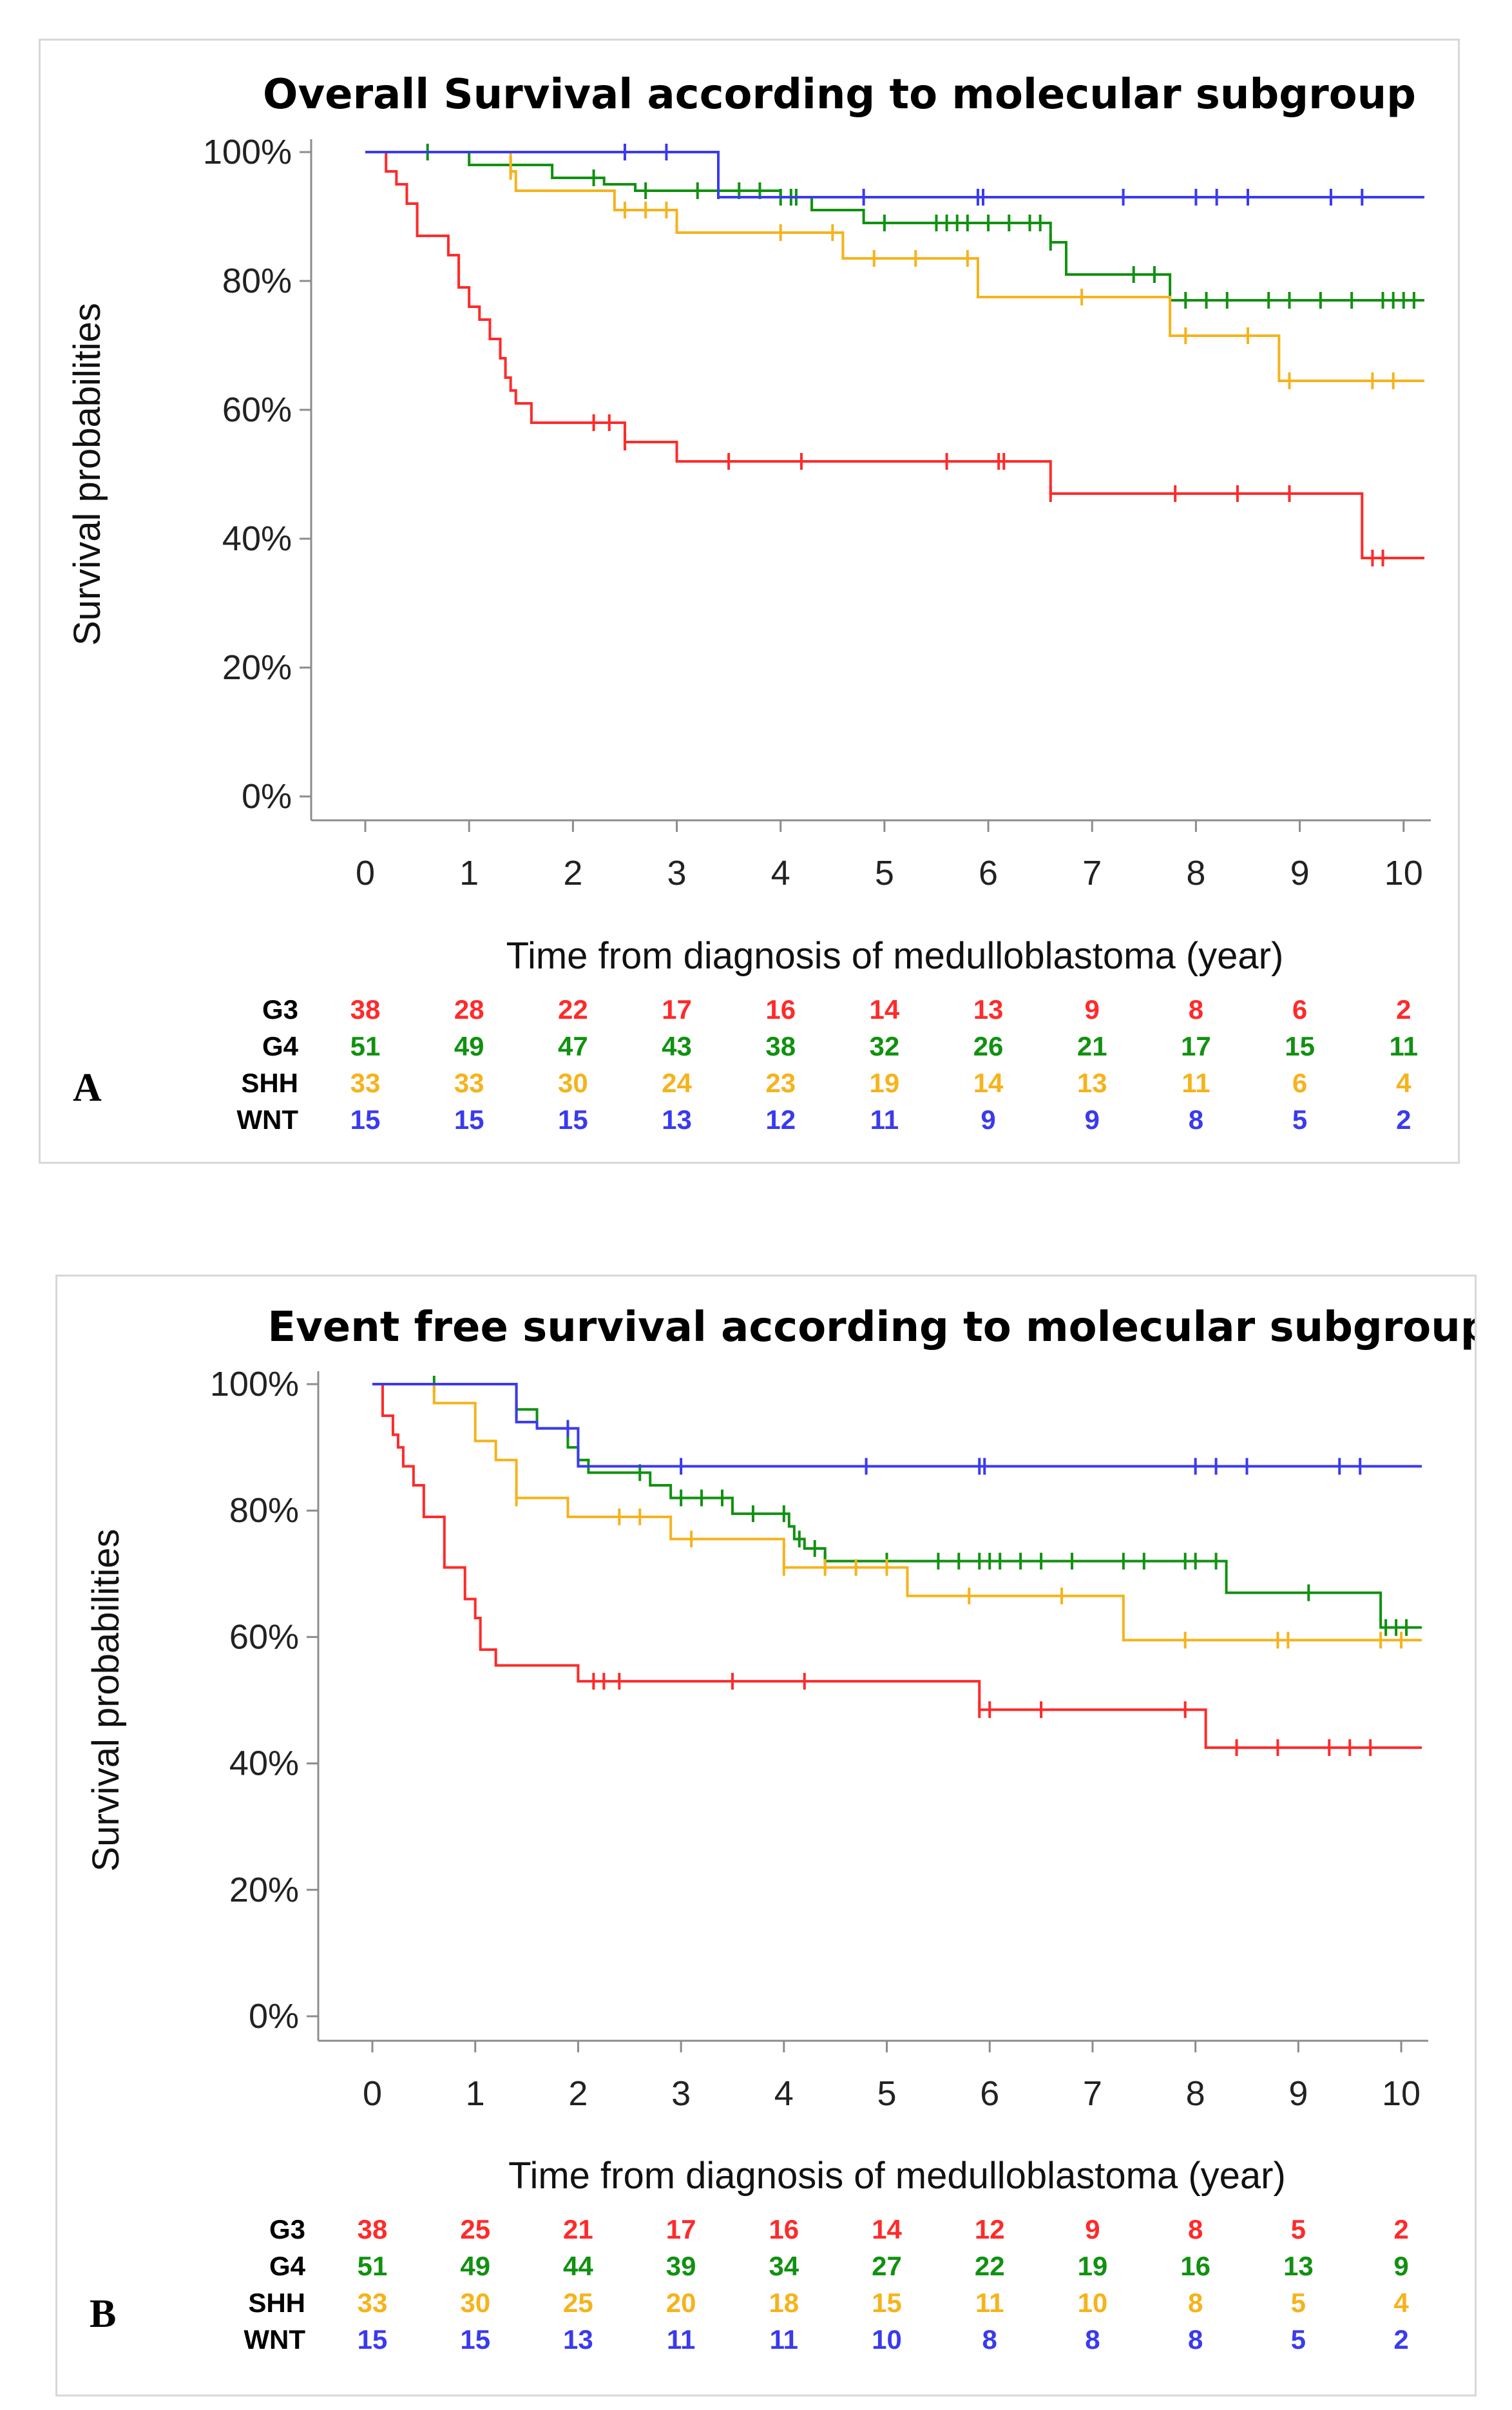  I want to click on panel-label: B, so click(103, 2314).